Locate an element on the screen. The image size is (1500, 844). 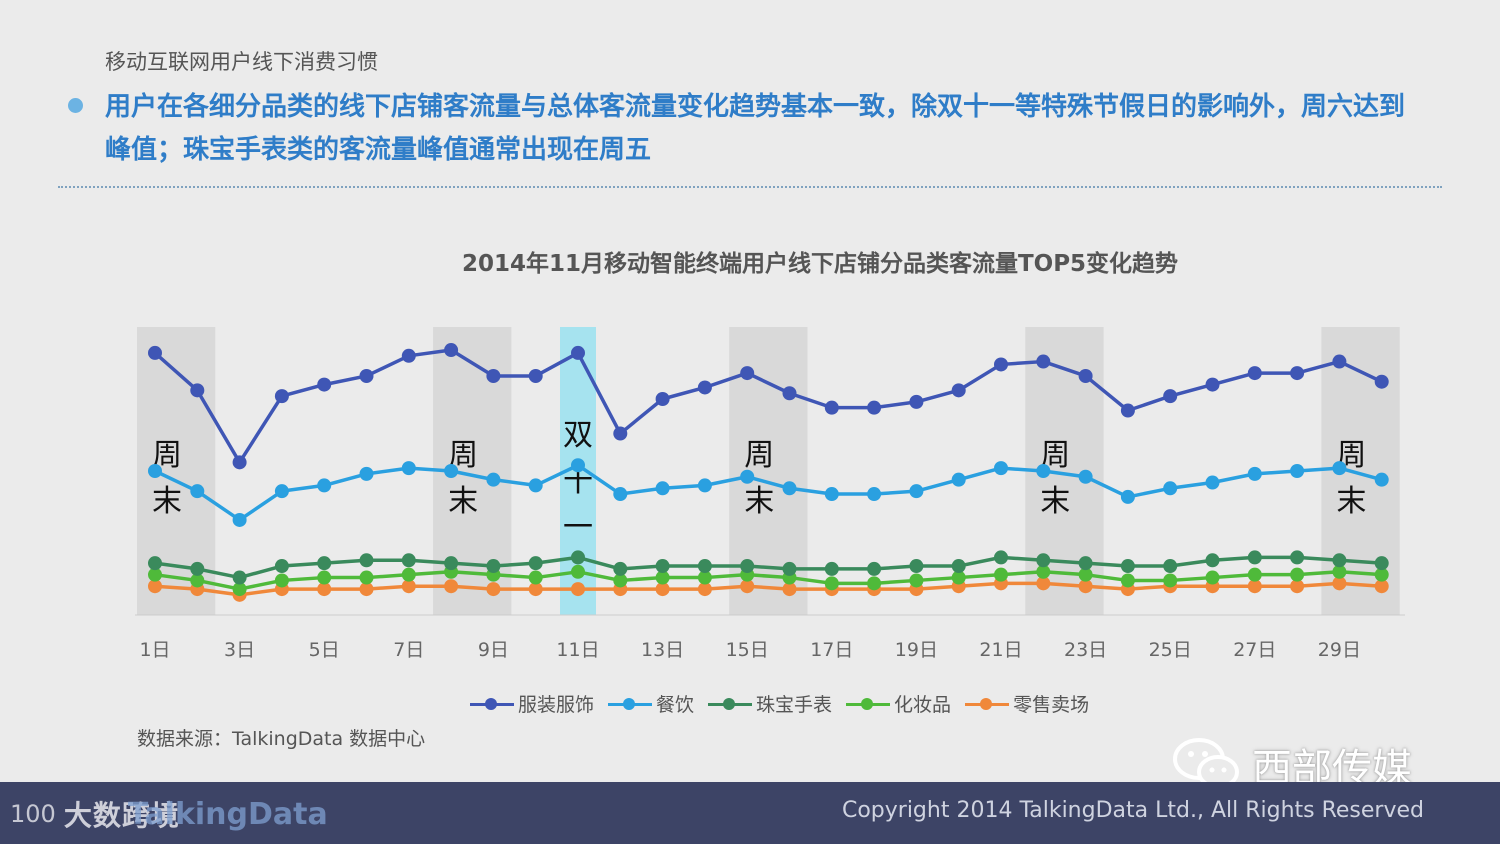
x-tick-label: 17日 is located at coordinates (831, 650).